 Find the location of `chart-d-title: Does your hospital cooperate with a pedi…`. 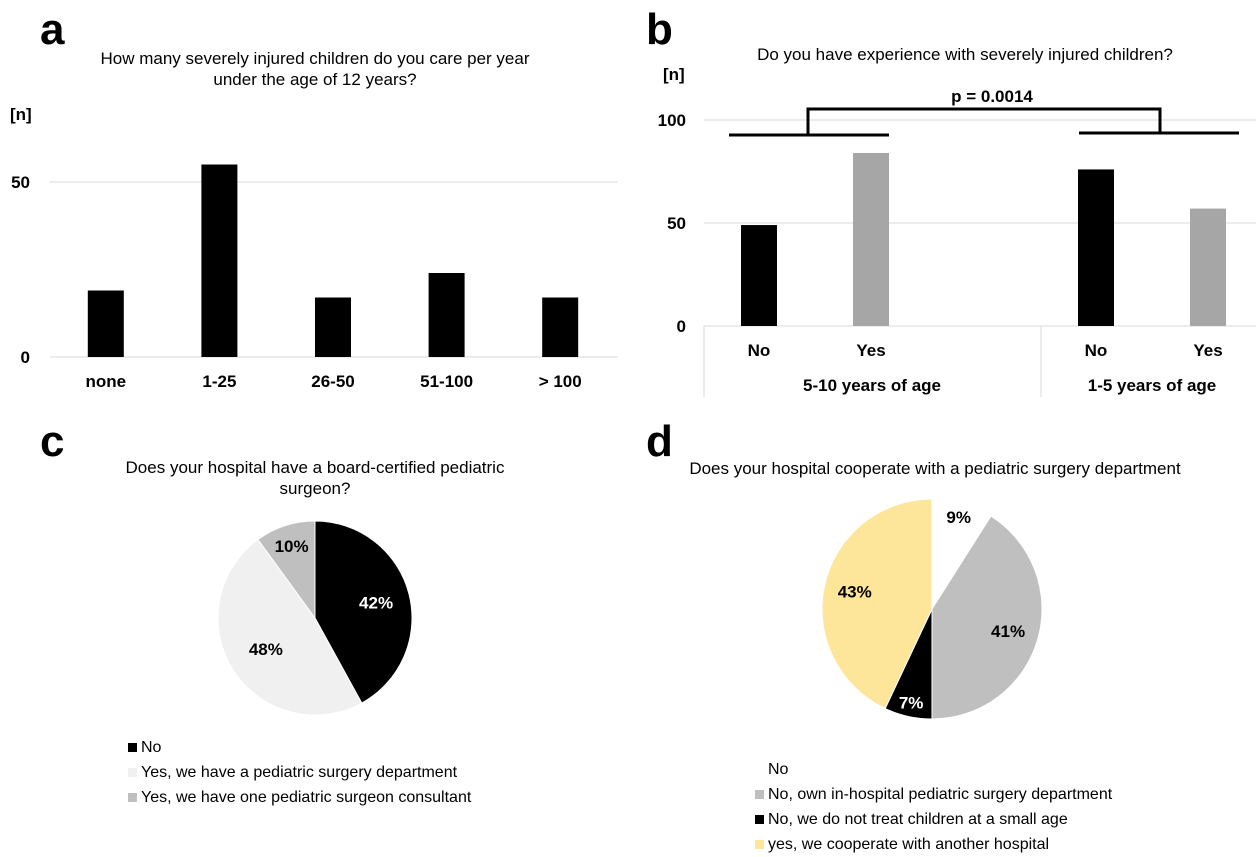

chart-d-title: Does your hospital cooperate with a pedi… is located at coordinates (935, 468).